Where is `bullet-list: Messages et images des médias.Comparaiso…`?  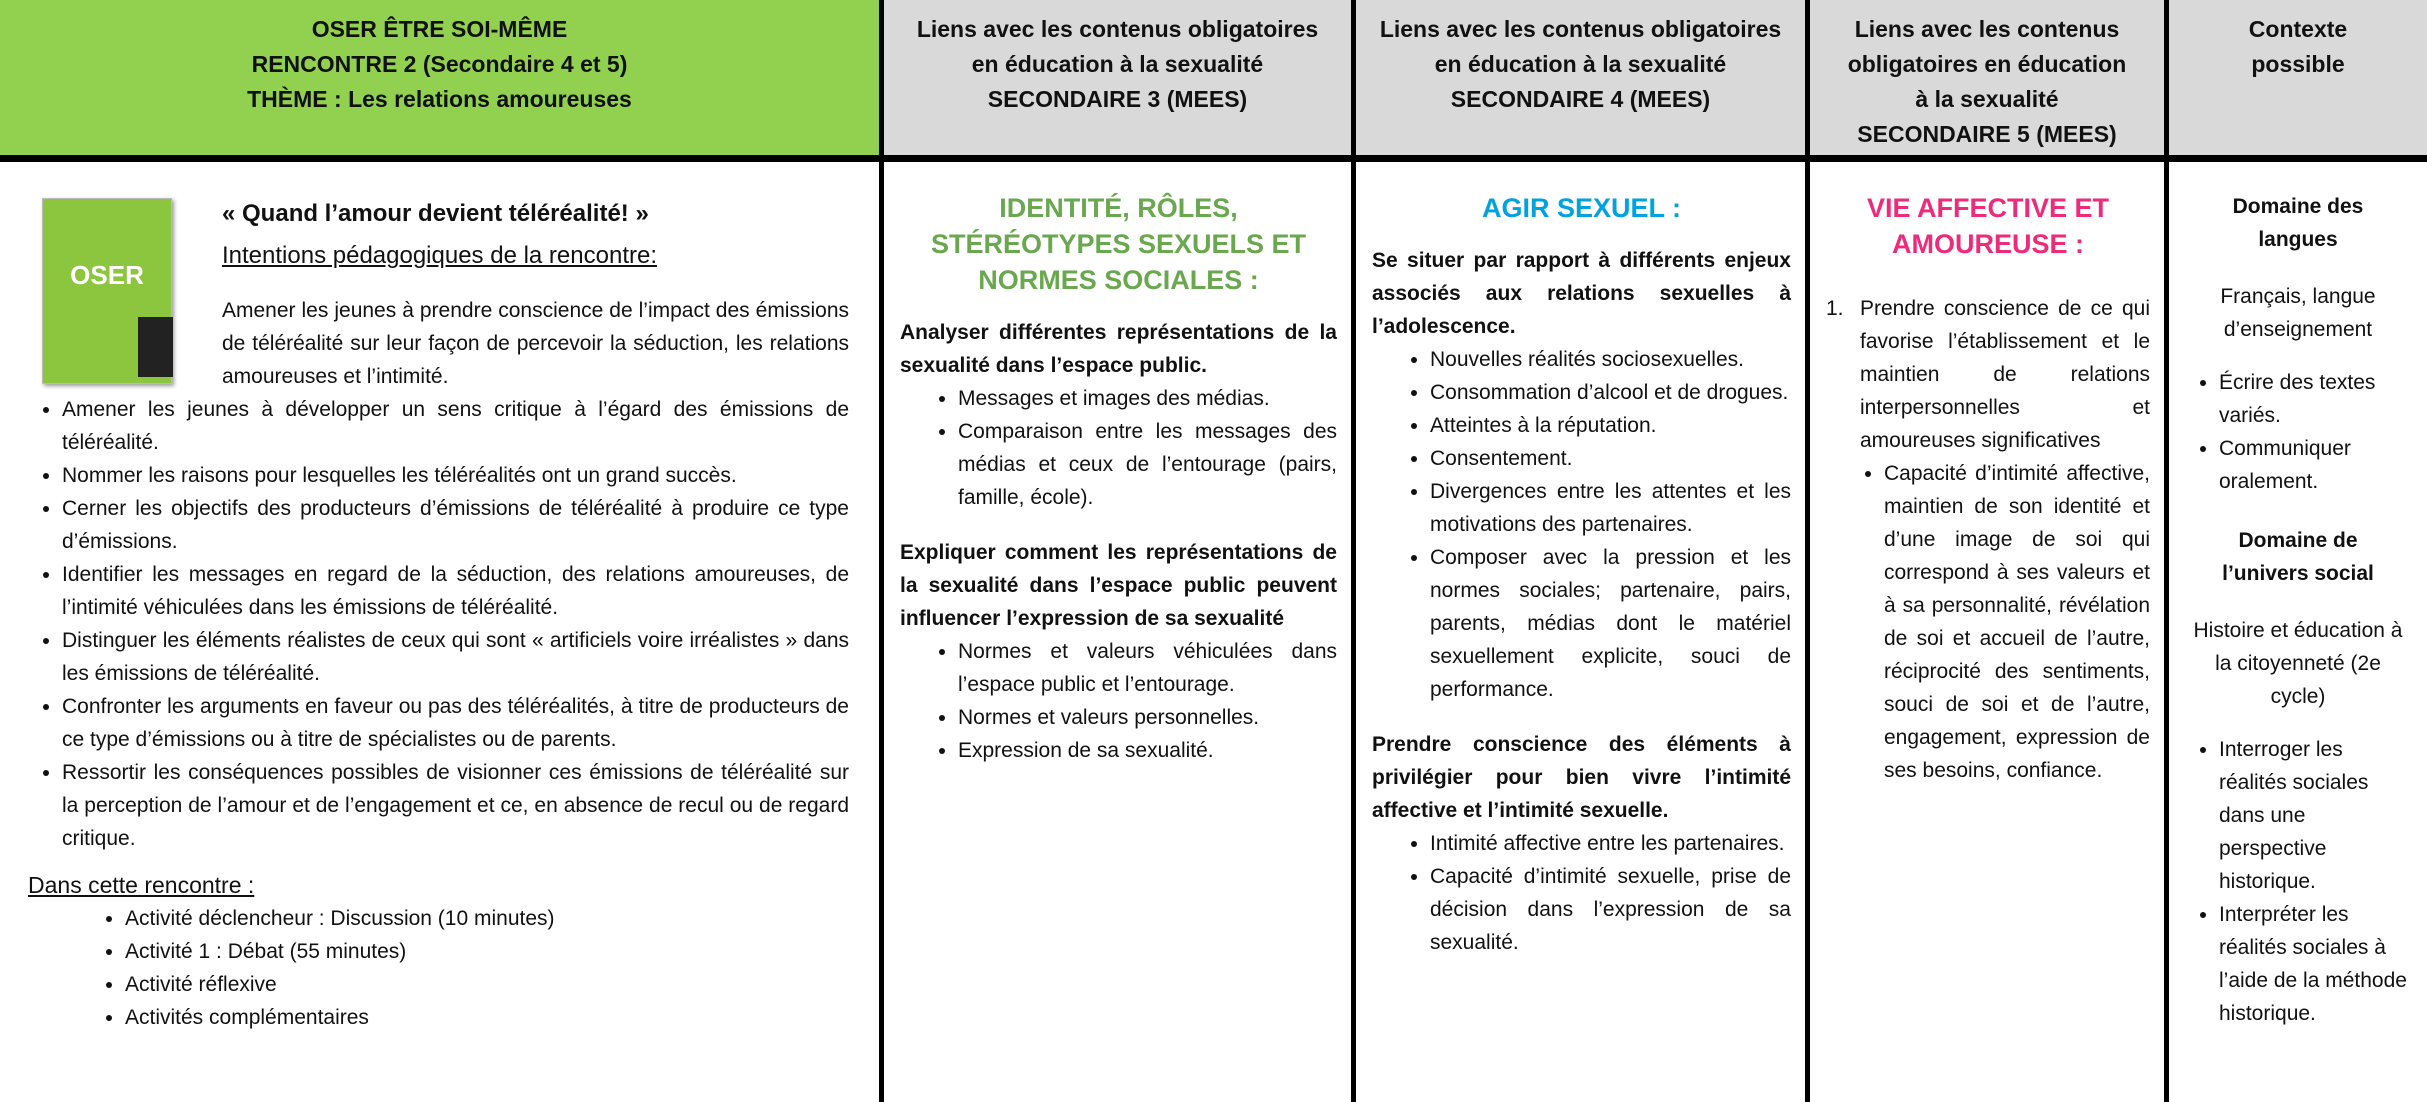
bullet-list: Messages et images des médias.Comparaiso… is located at coordinates (1118, 448).